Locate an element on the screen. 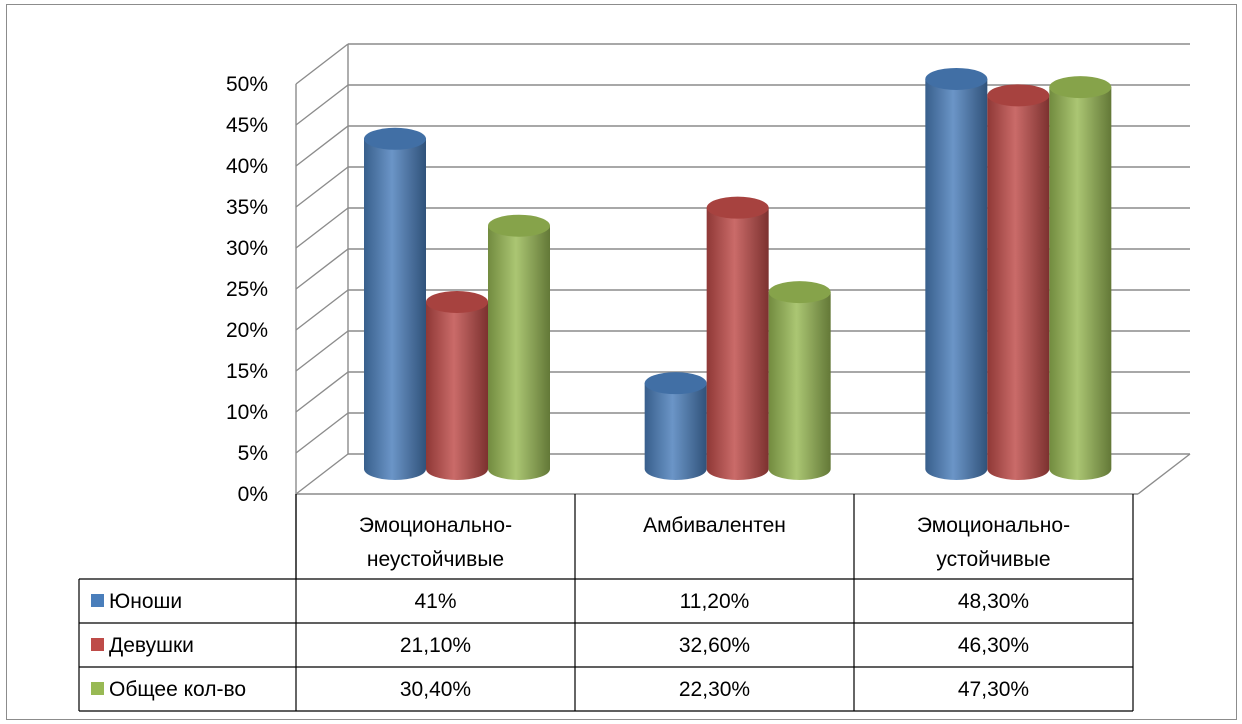 The image size is (1242, 724). y-tick-label: 15% is located at coordinates (247, 371).